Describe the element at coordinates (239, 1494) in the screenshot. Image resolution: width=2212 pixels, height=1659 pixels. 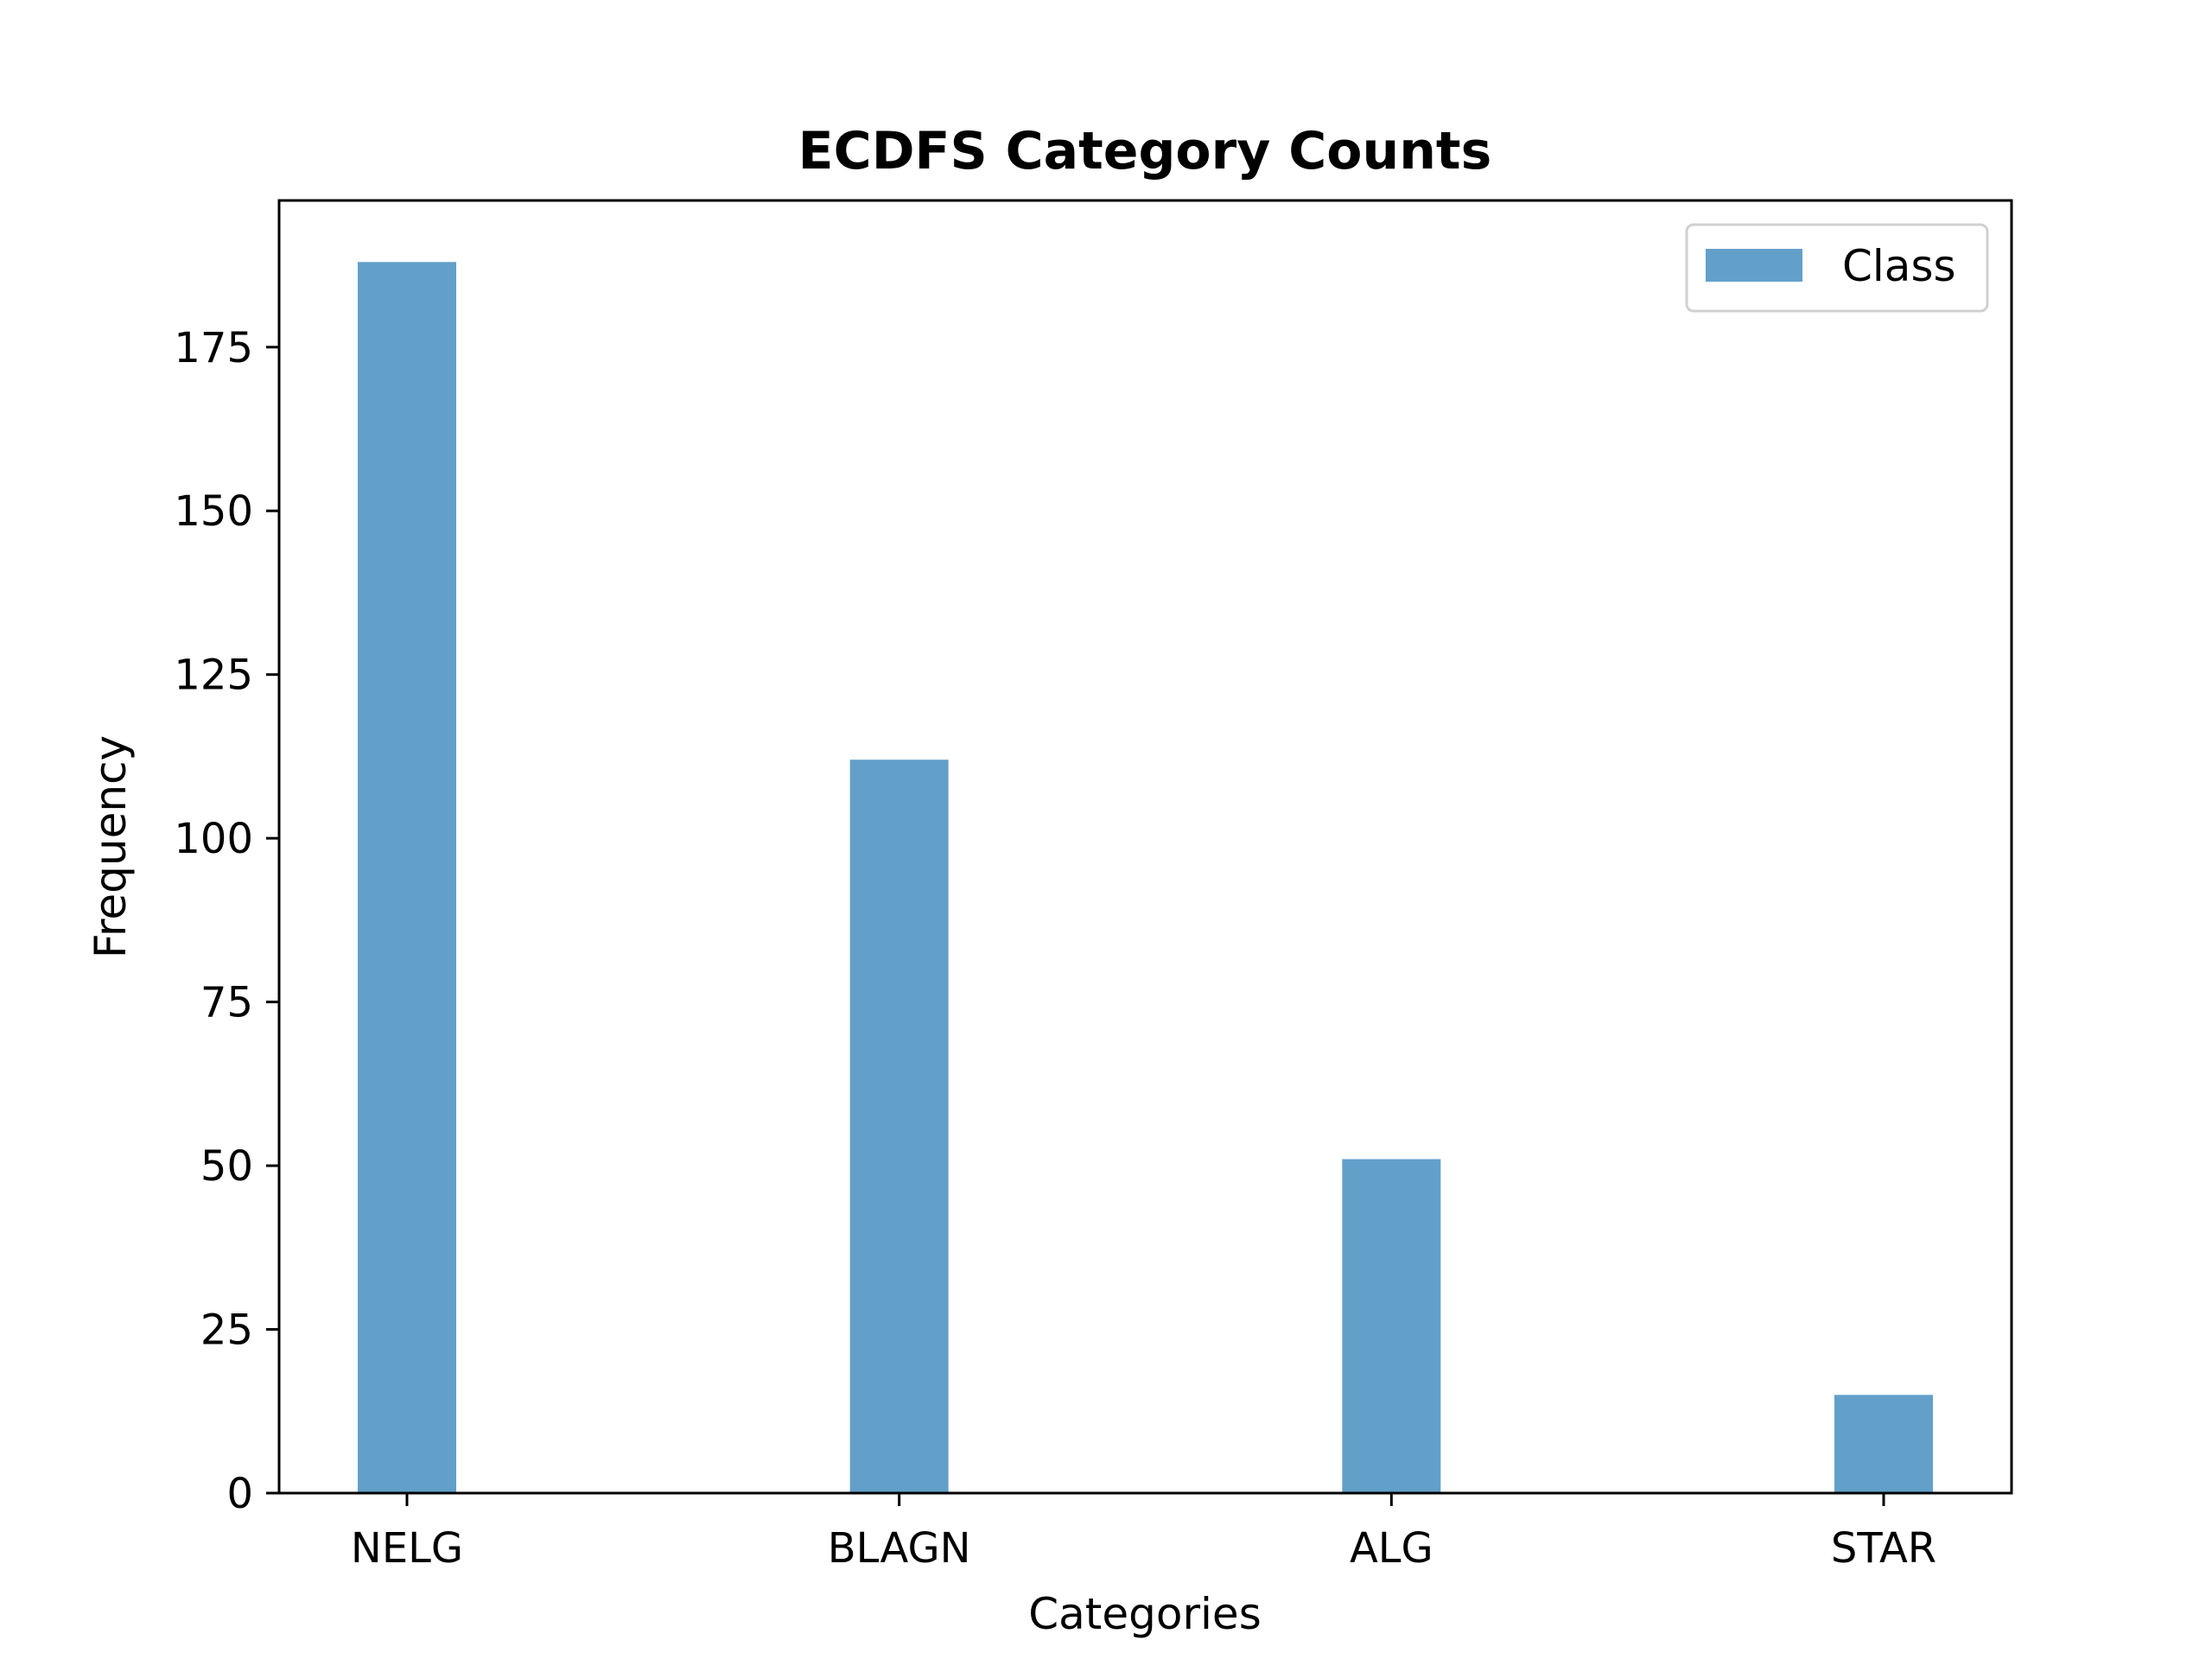
I see `y-tick-label: 0` at that location.